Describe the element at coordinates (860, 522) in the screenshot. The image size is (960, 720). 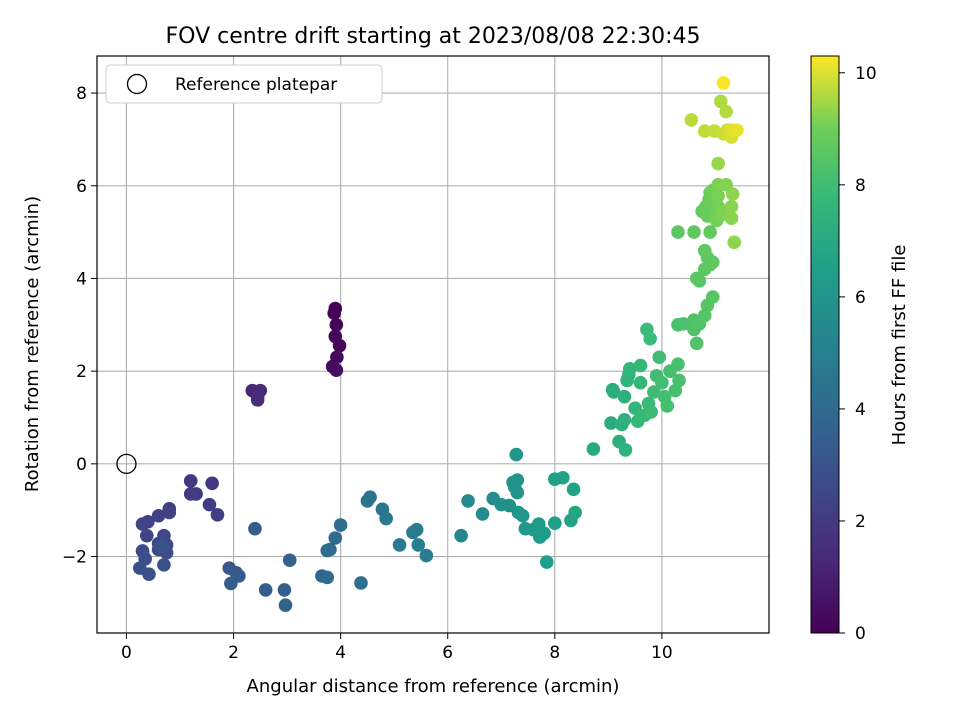
I see `colorbar-tick-label: 2` at that location.